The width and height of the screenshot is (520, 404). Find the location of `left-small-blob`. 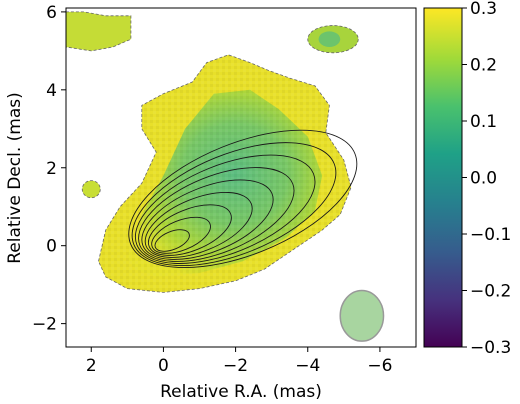

left-small-blob is located at coordinates (91, 189).